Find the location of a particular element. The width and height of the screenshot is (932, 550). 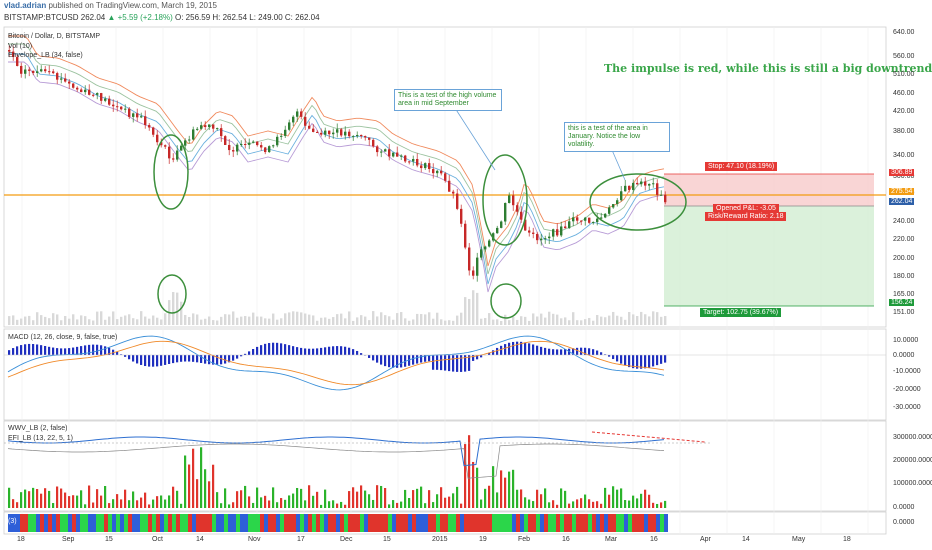

efi-pane-title: EFI_LB (13, 22, 5, 1) is located at coordinates (40, 438).